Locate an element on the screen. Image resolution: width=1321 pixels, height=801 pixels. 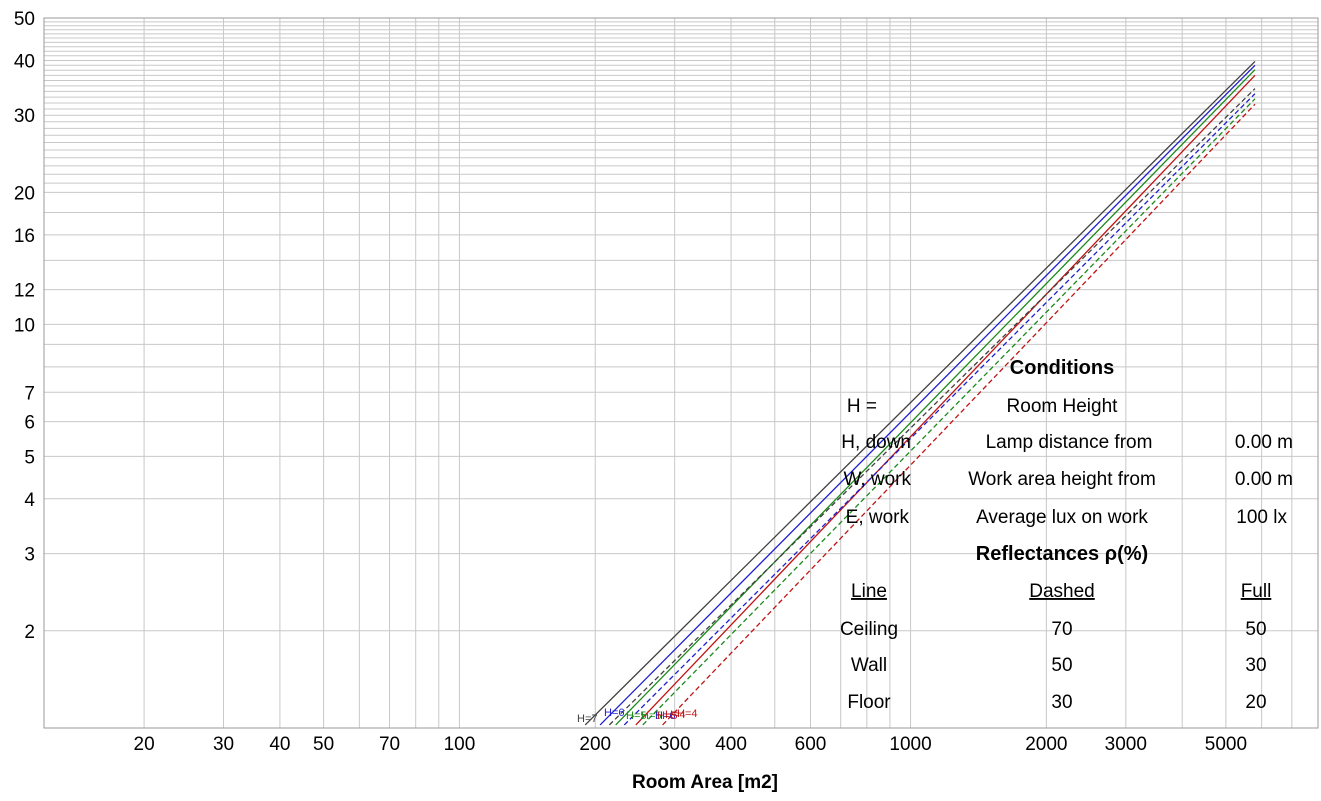
x-tick-label: 20 is located at coordinates (144, 744).